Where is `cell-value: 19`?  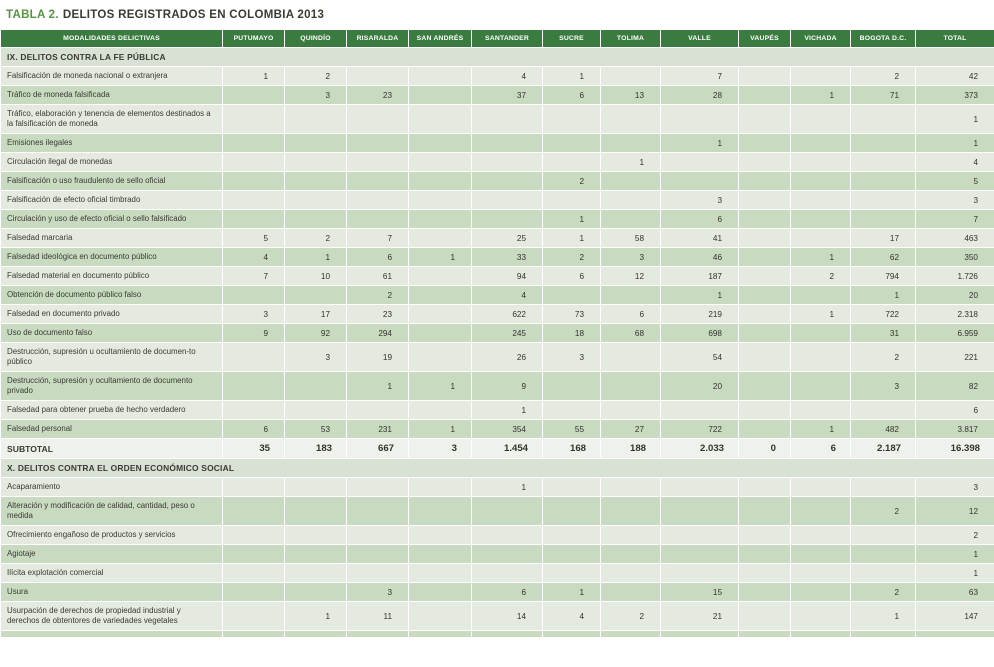 cell-value: 19 is located at coordinates (377, 357).